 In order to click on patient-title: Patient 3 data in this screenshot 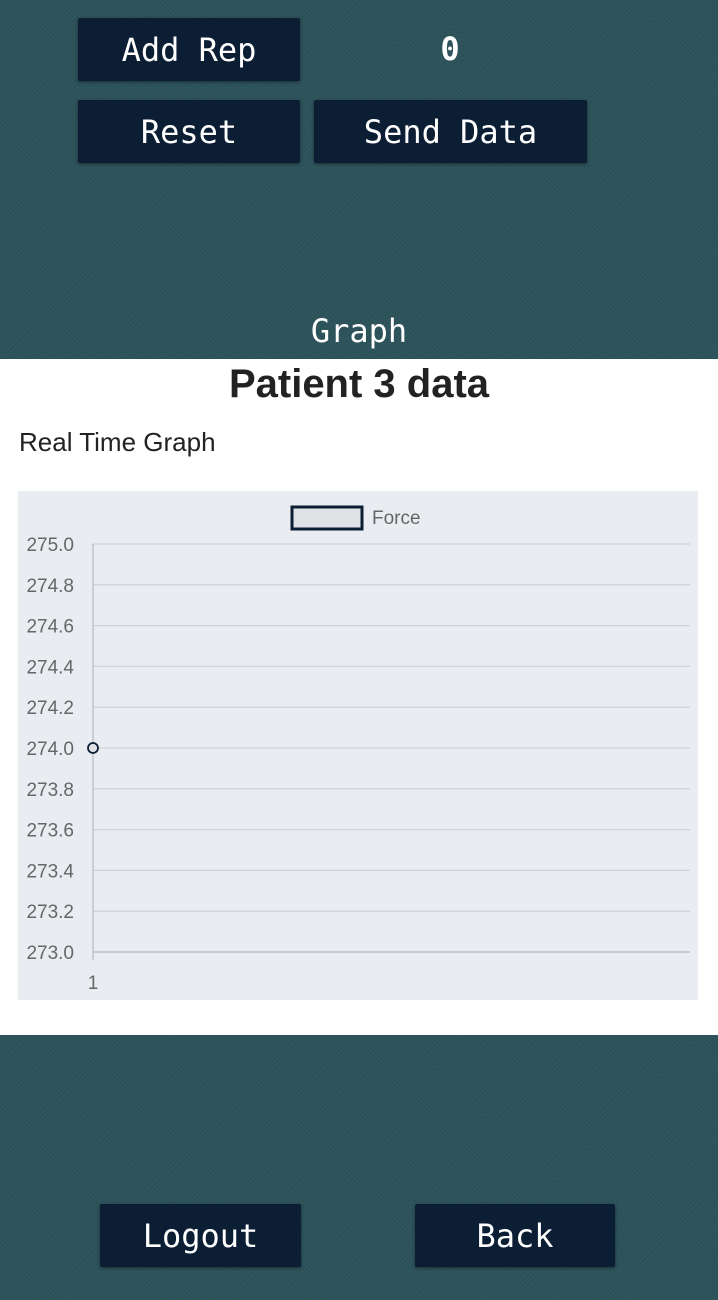, I will do `click(359, 384)`.